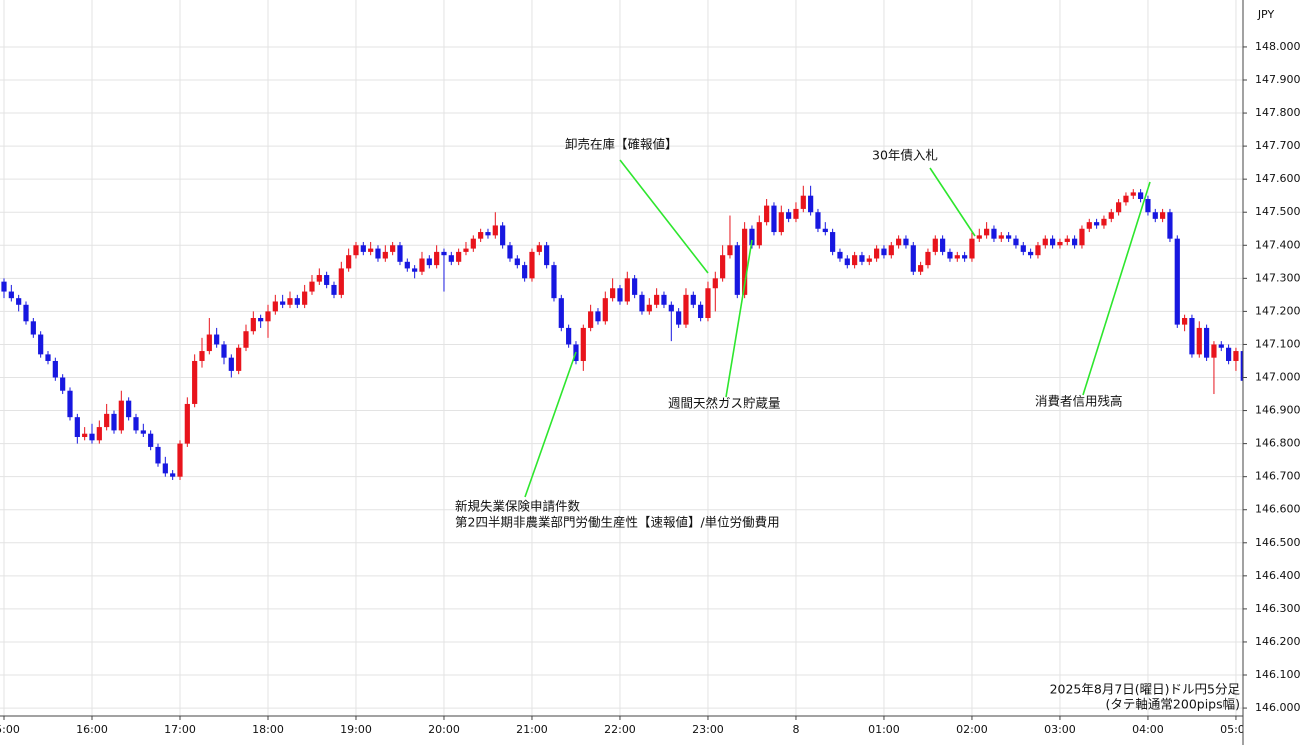  I want to click on x-tick-label: 18:00, so click(268, 729).